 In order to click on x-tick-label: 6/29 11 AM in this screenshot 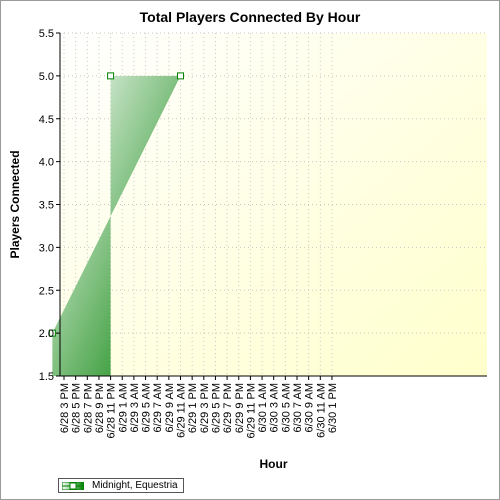, I will do `click(182, 410)`.